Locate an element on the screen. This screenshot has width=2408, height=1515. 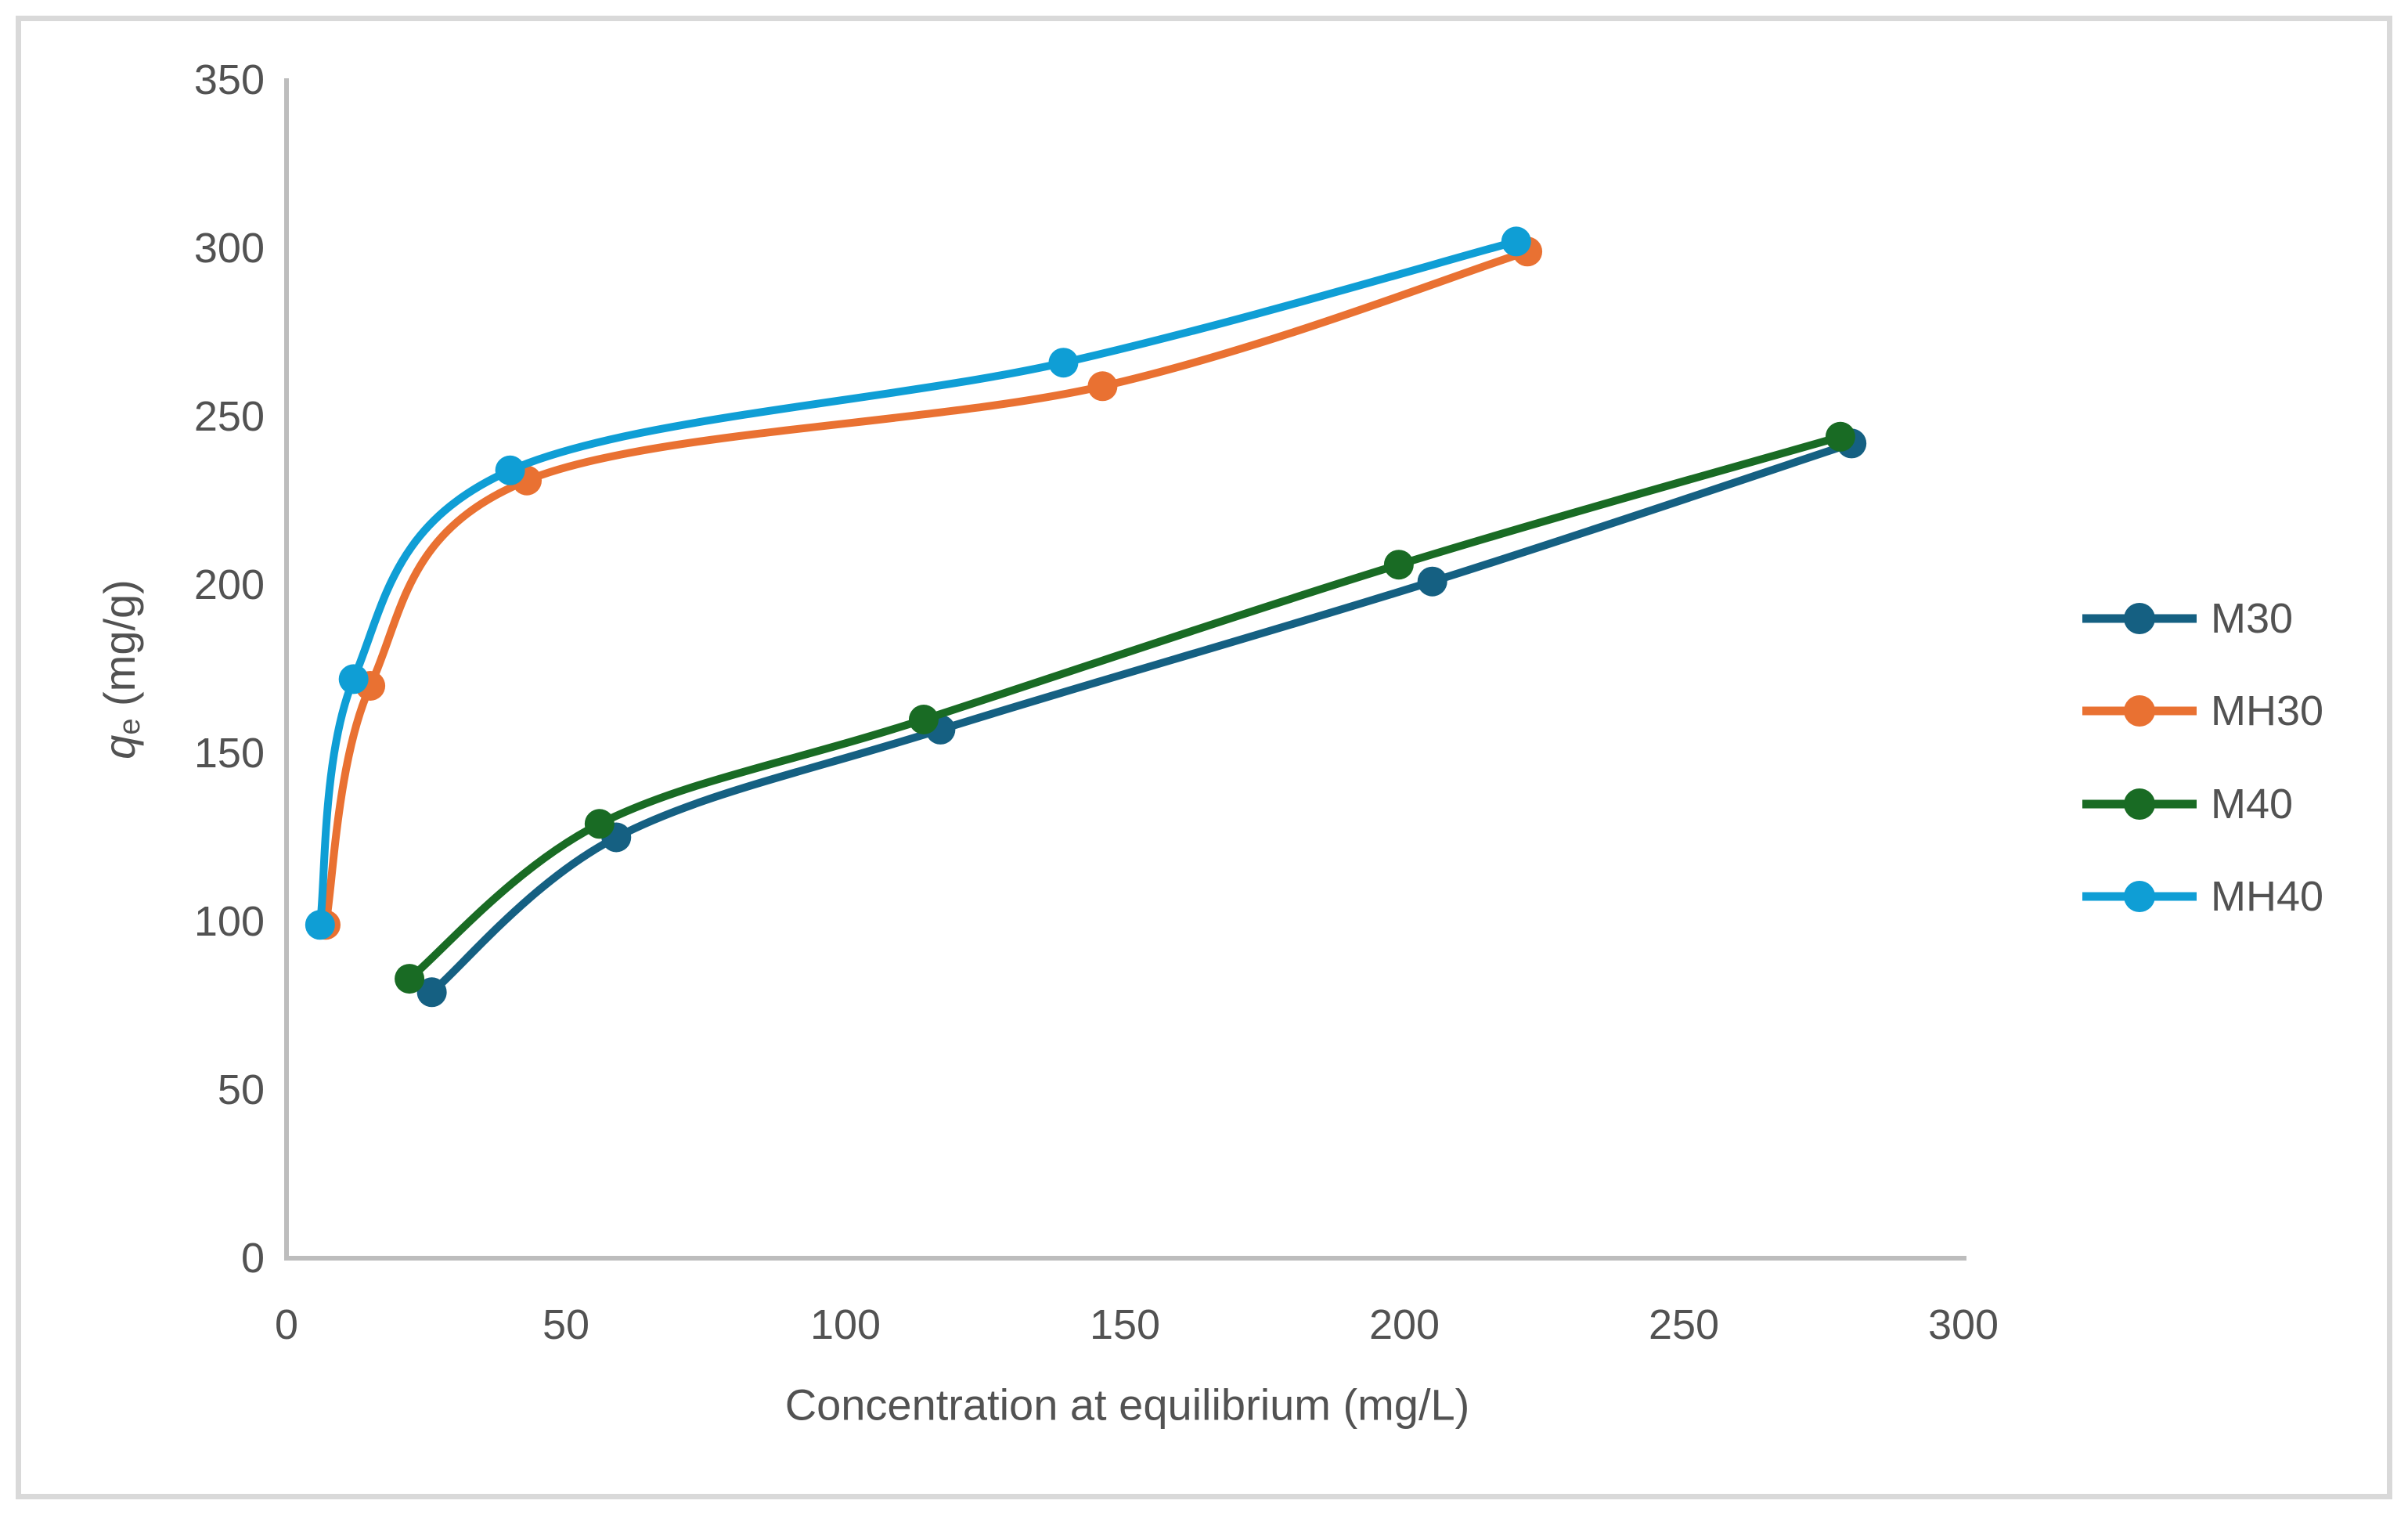
y-tick-label-0: 0 is located at coordinates (253, 1258).